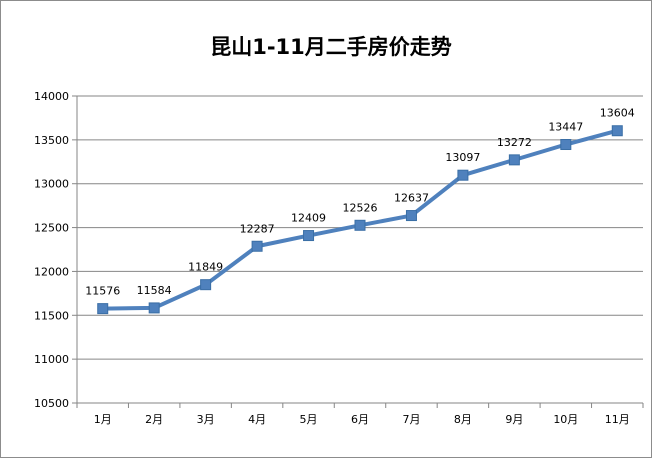  I want to click on x-axis-tick-labels: 1月 2月 3月 4月 5月 6月 7月 8月 9月 10月 11月, so click(362, 419).